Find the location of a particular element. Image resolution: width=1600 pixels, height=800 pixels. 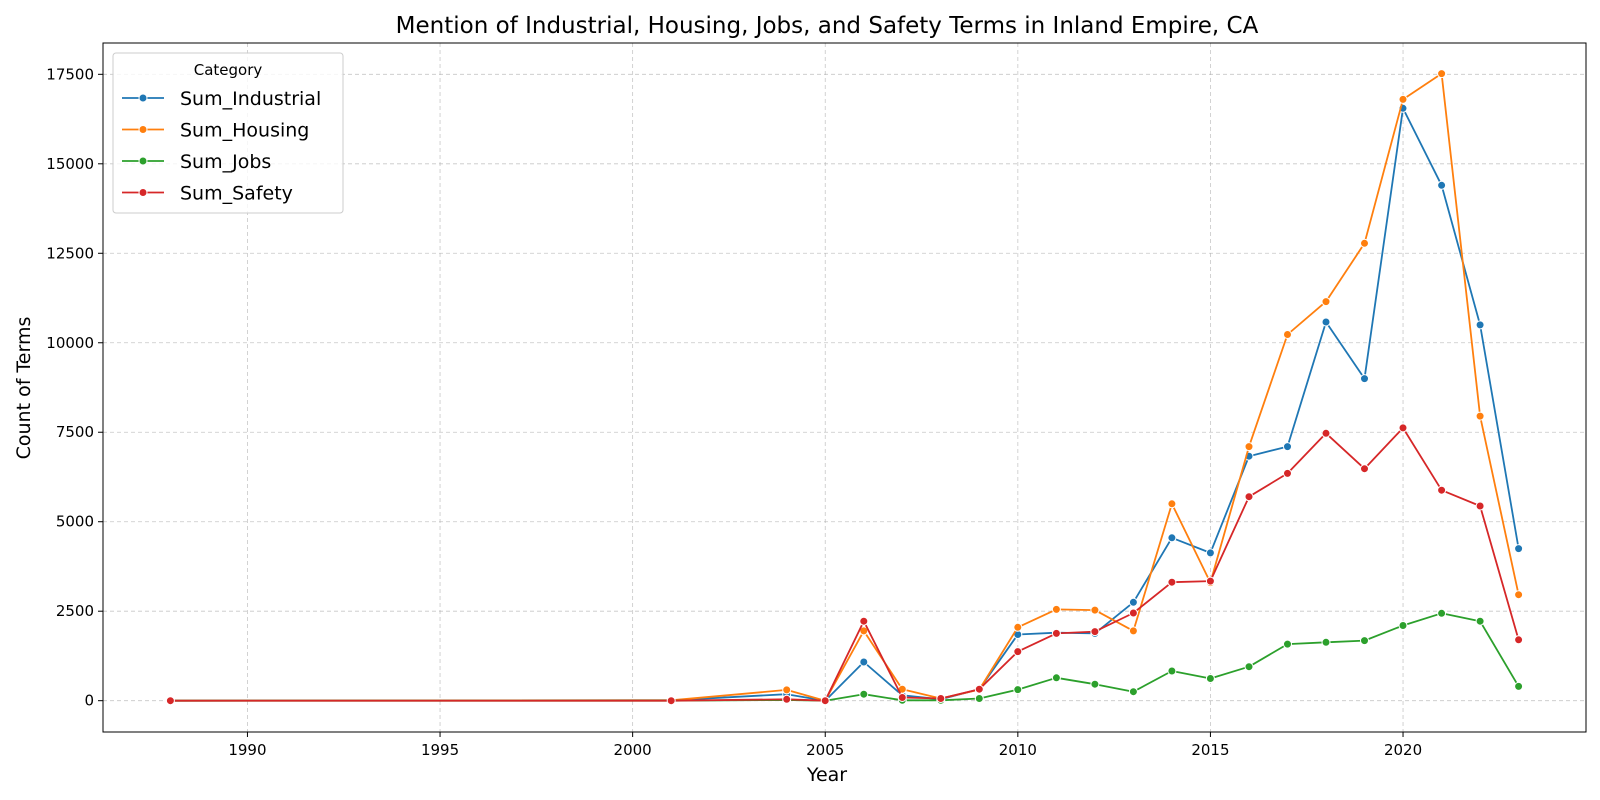

x-tick-label: 1995 is located at coordinates (440, 750).